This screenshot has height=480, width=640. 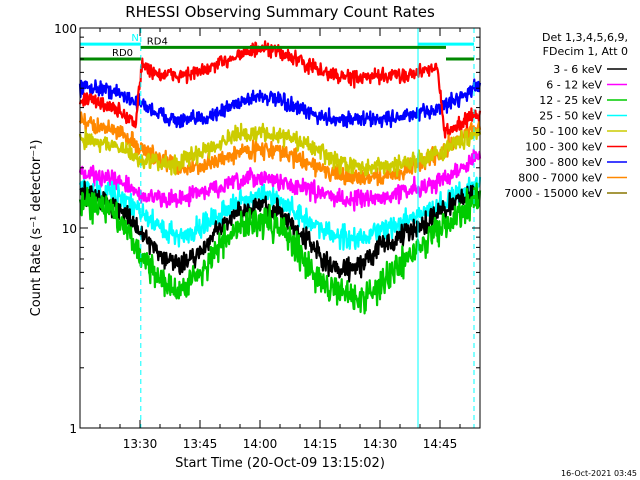 What do you see at coordinates (73, 429) in the screenshot?
I see `y-tick-label: 1` at bounding box center [73, 429].